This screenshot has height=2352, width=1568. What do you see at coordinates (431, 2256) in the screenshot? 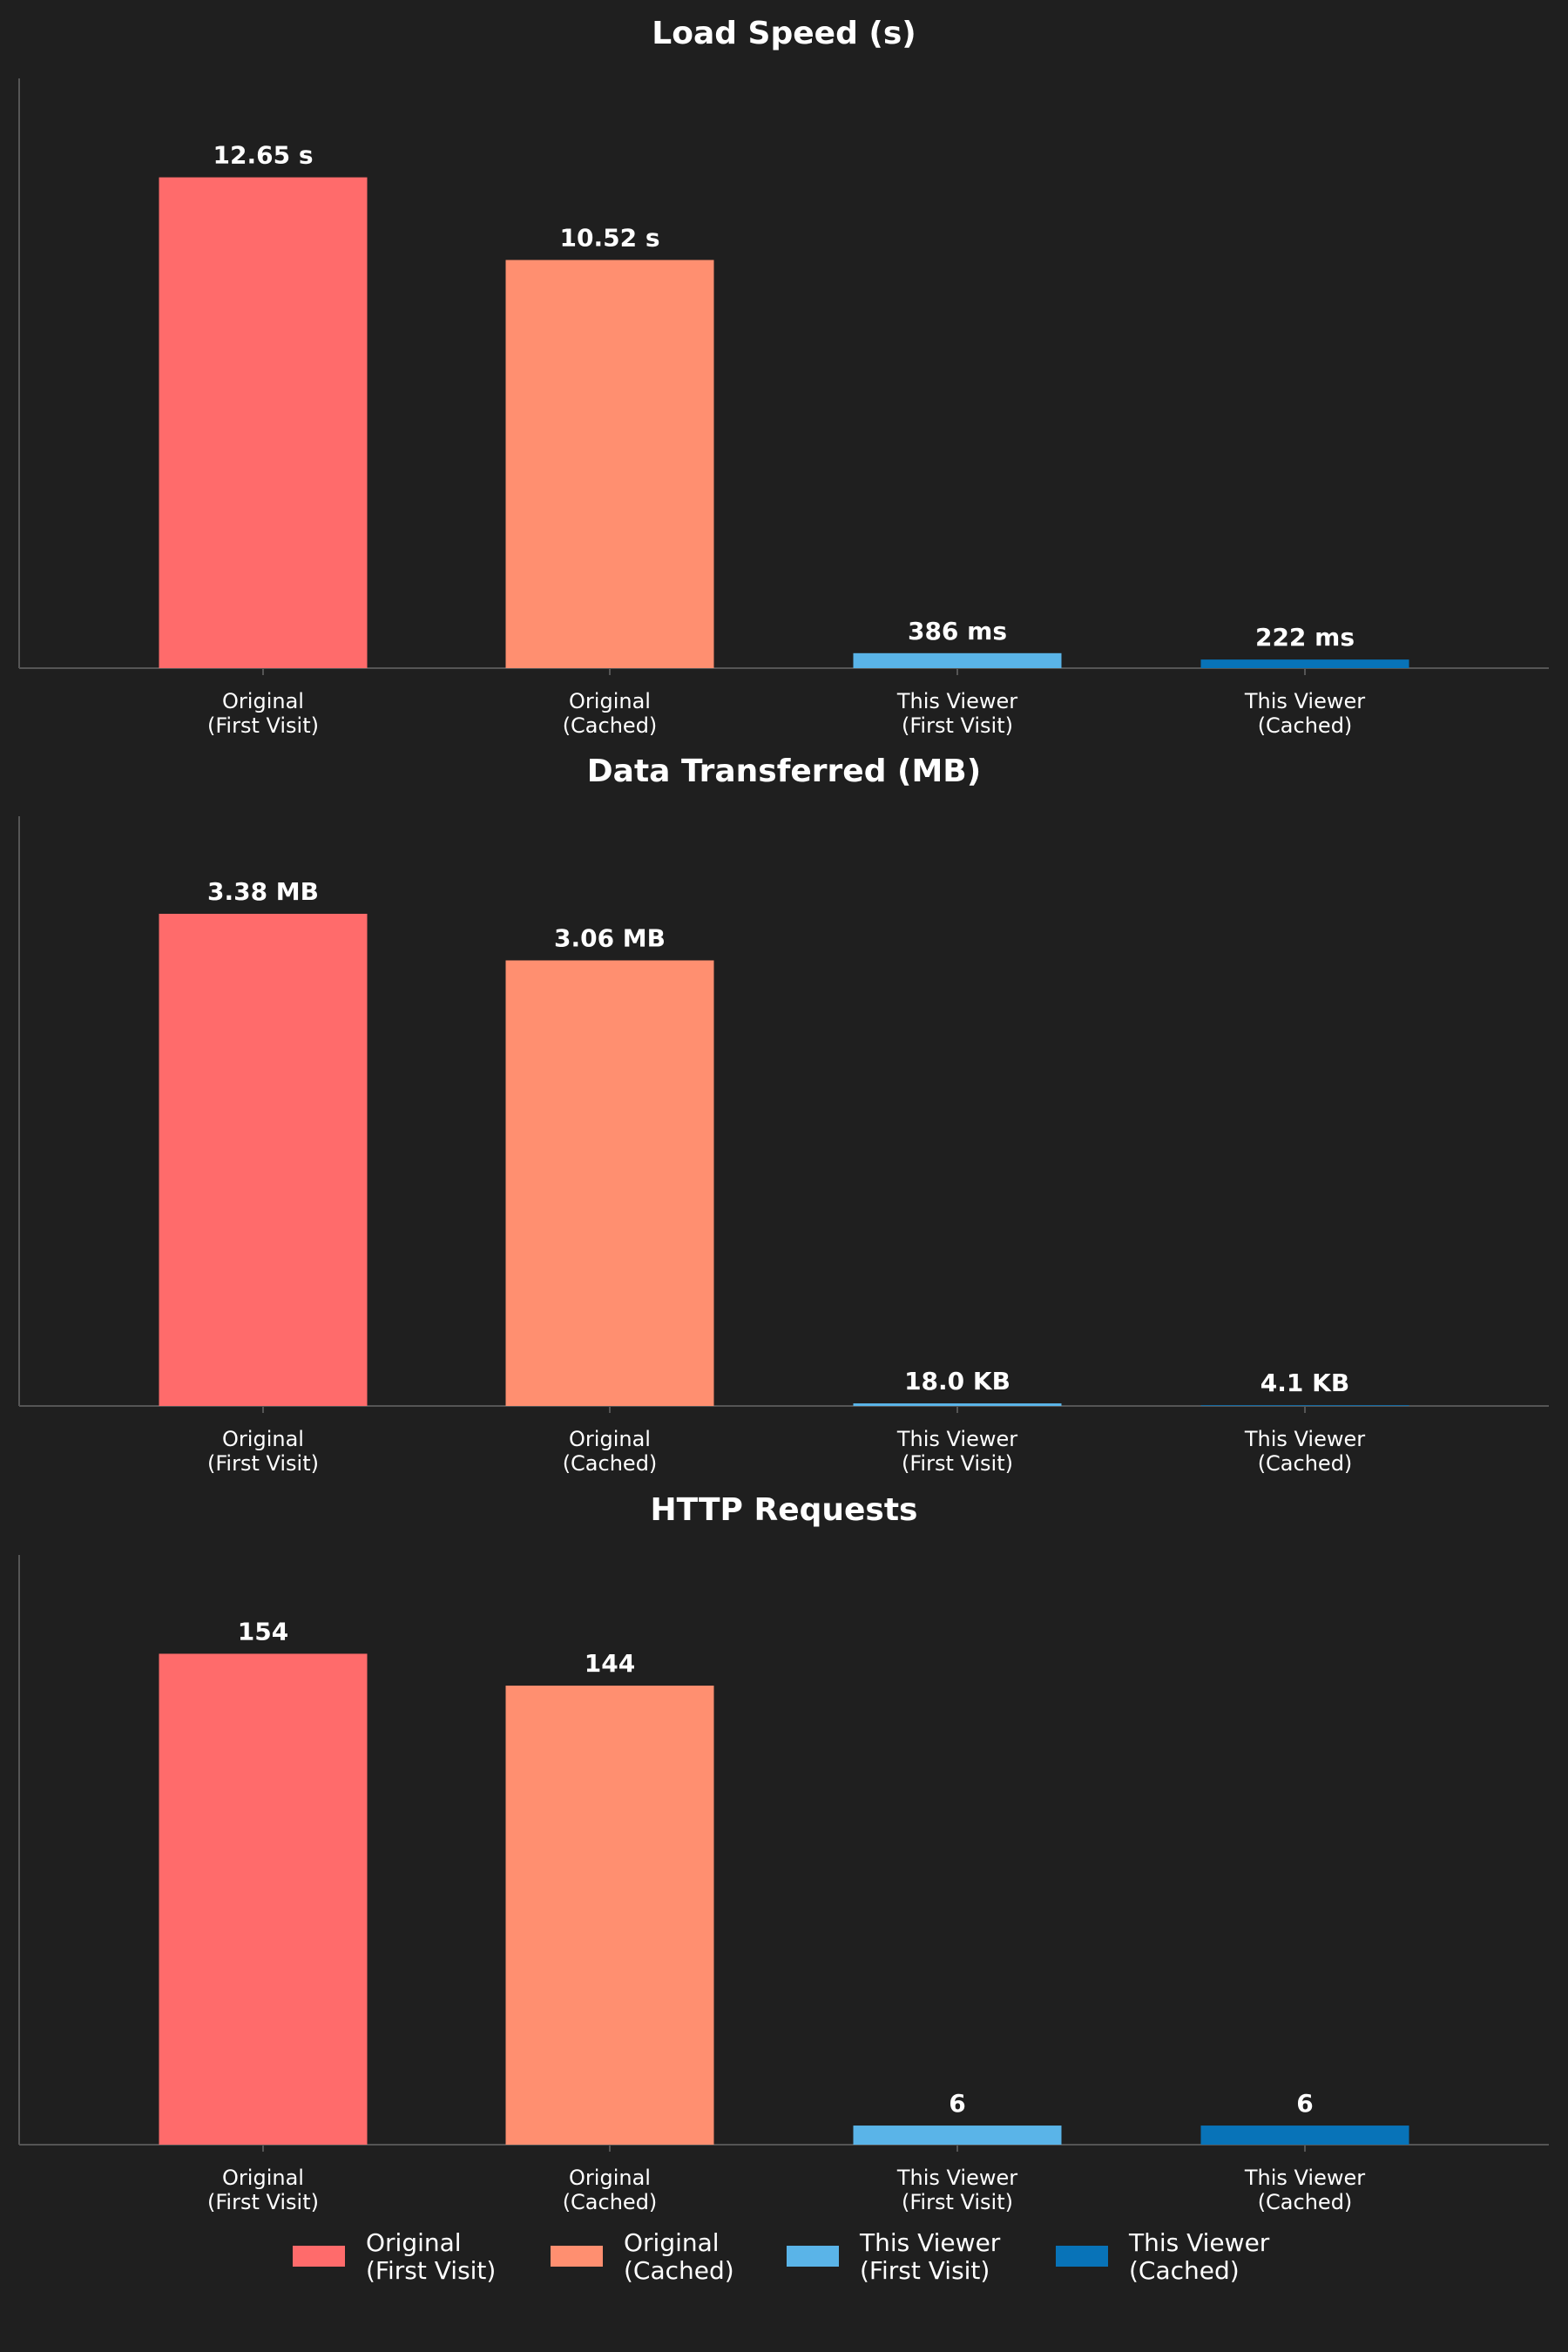
I see `legend-label: Original (First Visit)` at bounding box center [431, 2256].